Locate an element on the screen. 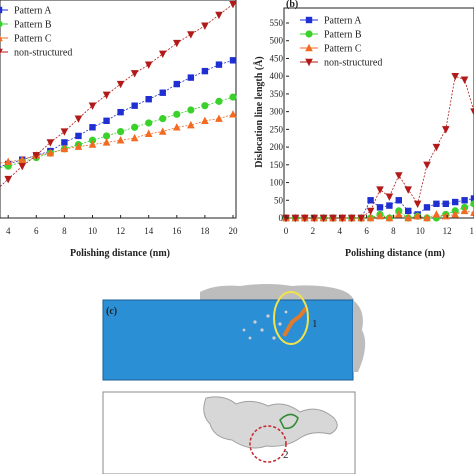 The width and height of the screenshot is (474, 474). y-tick-label: 450 is located at coordinates (277, 58).